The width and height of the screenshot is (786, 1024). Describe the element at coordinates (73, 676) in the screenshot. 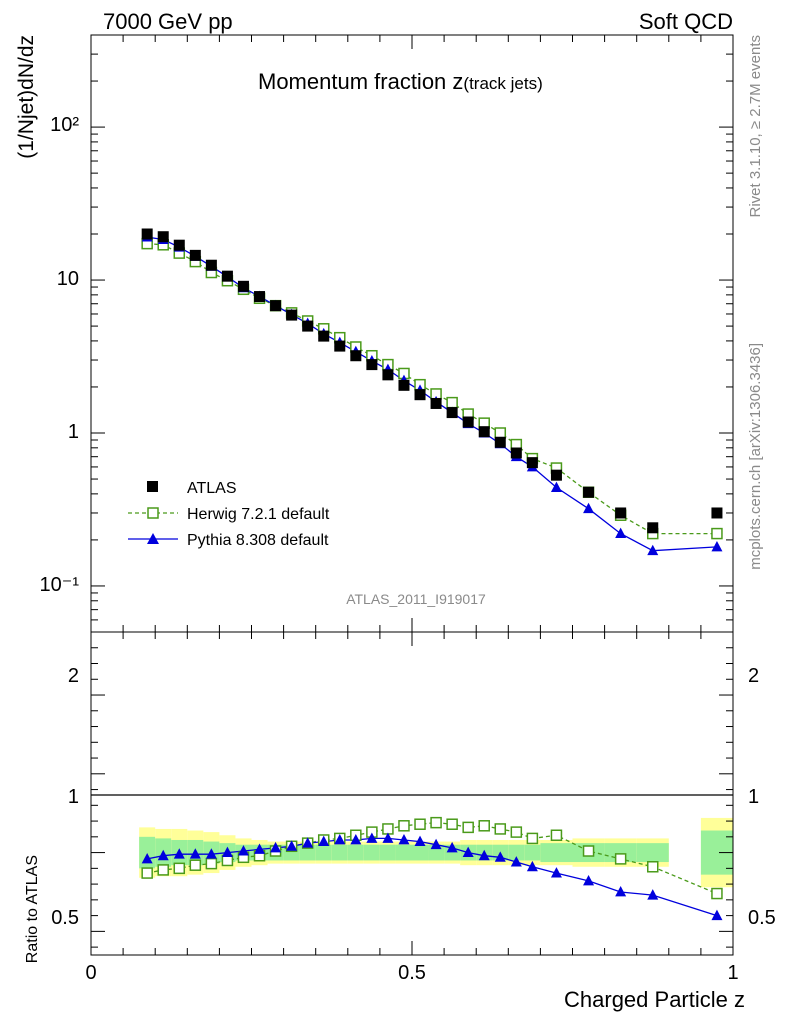

I see `ratio-tick-label-left-2: 2` at that location.